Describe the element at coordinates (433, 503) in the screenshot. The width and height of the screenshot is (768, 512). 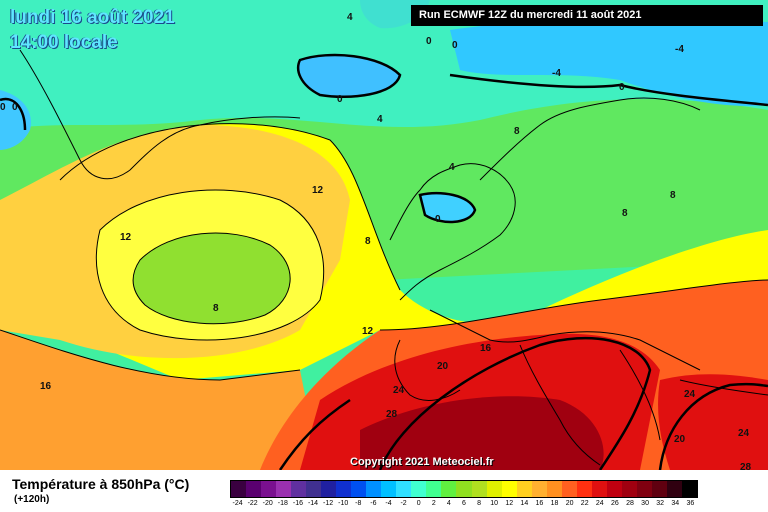
I see `scale-tick-label: 2` at that location.